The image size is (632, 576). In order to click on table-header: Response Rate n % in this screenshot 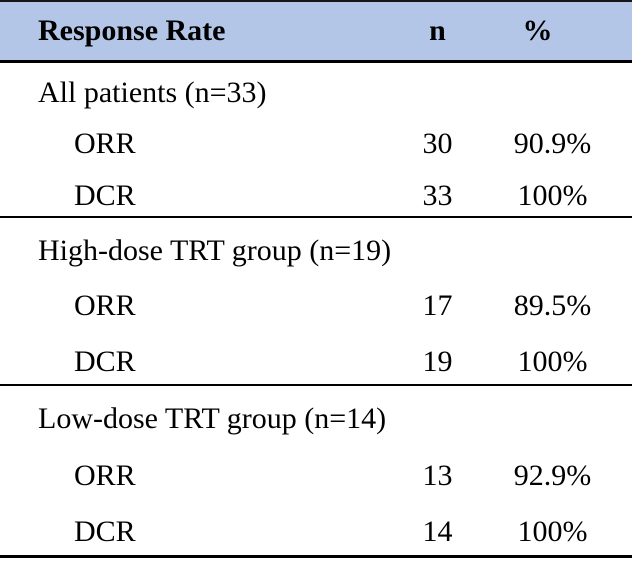, I will do `click(316, 31)`.